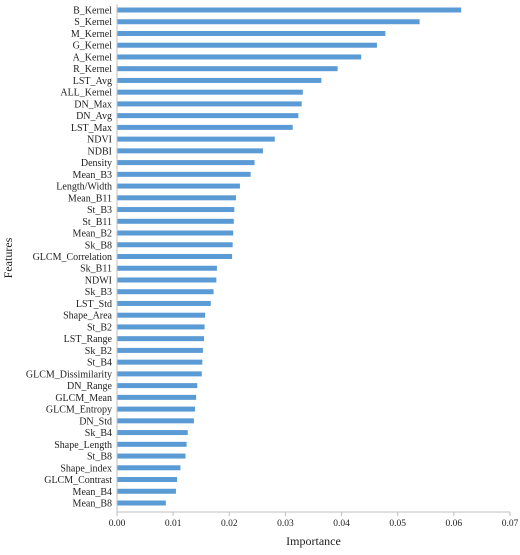  I want to click on bar-sk-b11, so click(167, 268).